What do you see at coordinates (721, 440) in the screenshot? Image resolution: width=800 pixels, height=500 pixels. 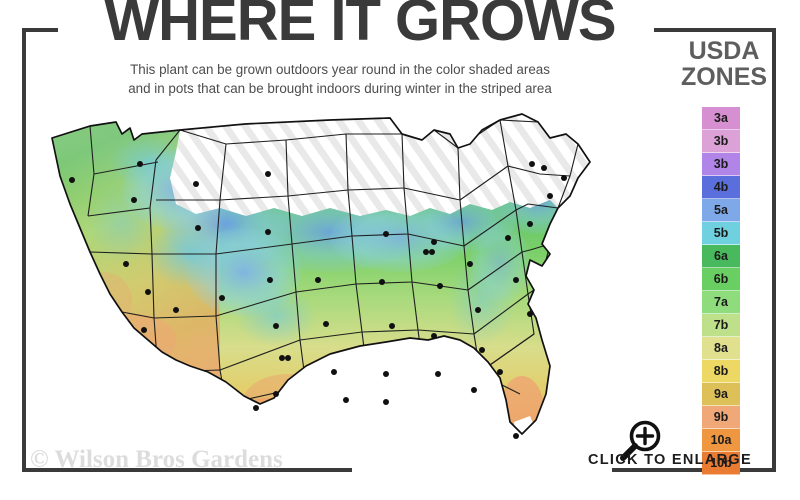 I see `legend-swatch-10a: 10a` at bounding box center [721, 440].